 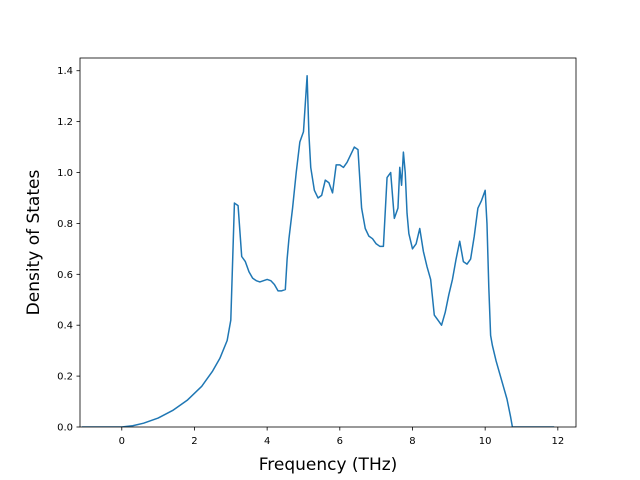 What do you see at coordinates (340, 441) in the screenshot?
I see `x-tick-label: 6` at bounding box center [340, 441].